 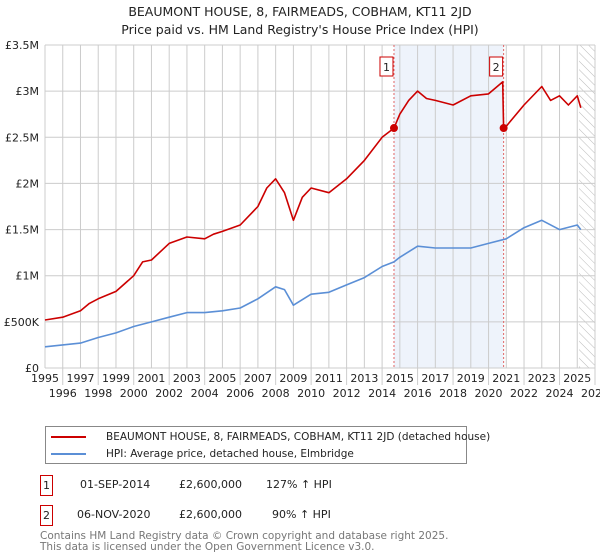 I want to click on x-tick-label: 2003, so click(x=187, y=378).